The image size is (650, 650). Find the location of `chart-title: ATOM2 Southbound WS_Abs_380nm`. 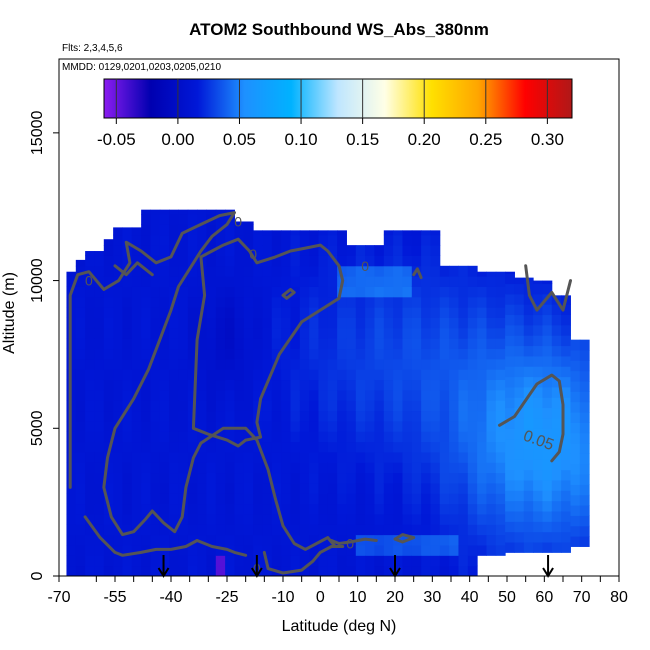

chart-title: ATOM2 Southbound WS_Abs_380nm is located at coordinates (339, 29).